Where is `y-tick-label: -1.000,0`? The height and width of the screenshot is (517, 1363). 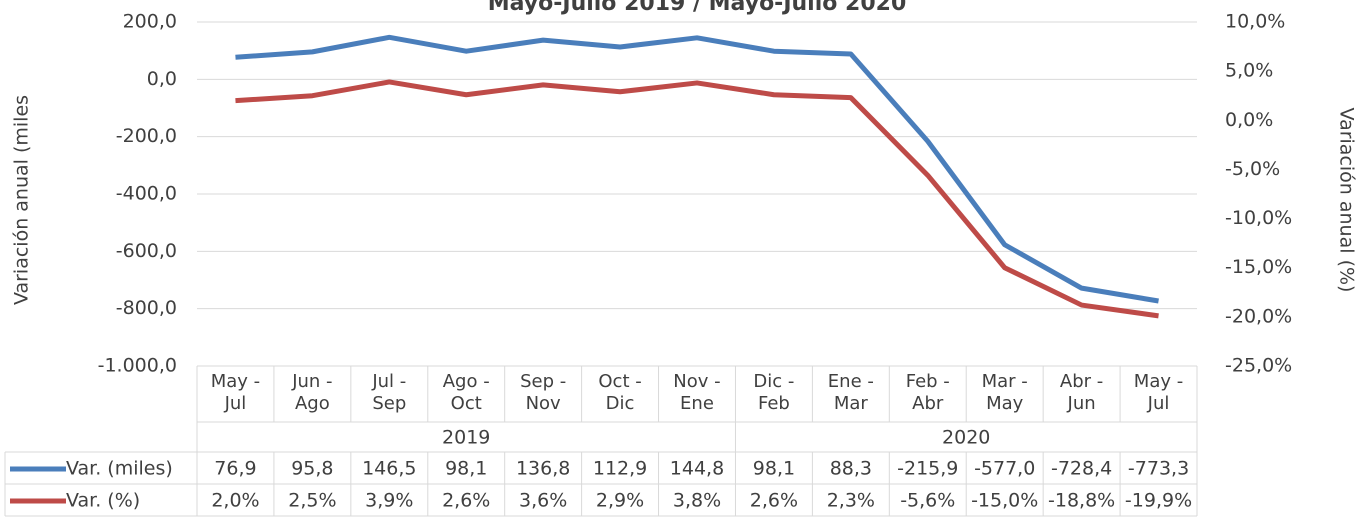 y-tick-label: -1.000,0 is located at coordinates (137, 366).